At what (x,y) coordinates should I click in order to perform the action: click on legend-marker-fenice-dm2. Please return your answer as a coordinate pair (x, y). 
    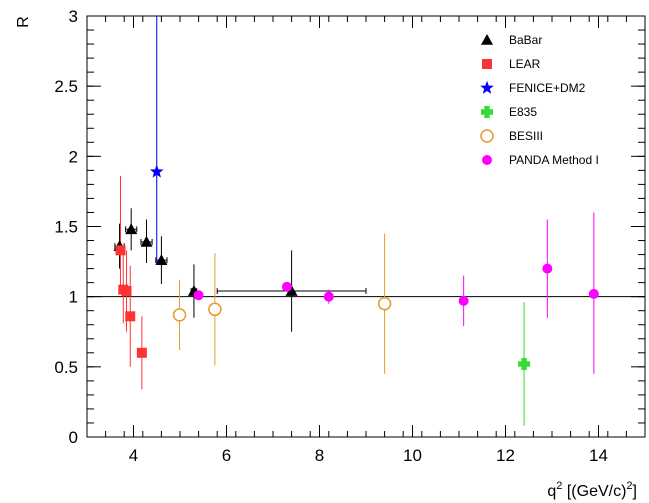
    Looking at the image, I should click on (487, 87).